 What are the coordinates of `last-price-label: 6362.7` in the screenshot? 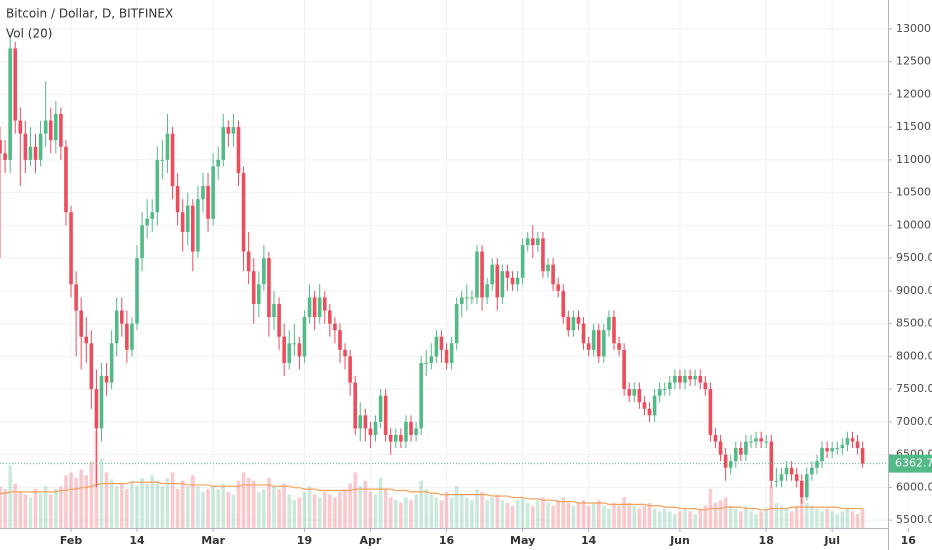 It's located at (913, 463).